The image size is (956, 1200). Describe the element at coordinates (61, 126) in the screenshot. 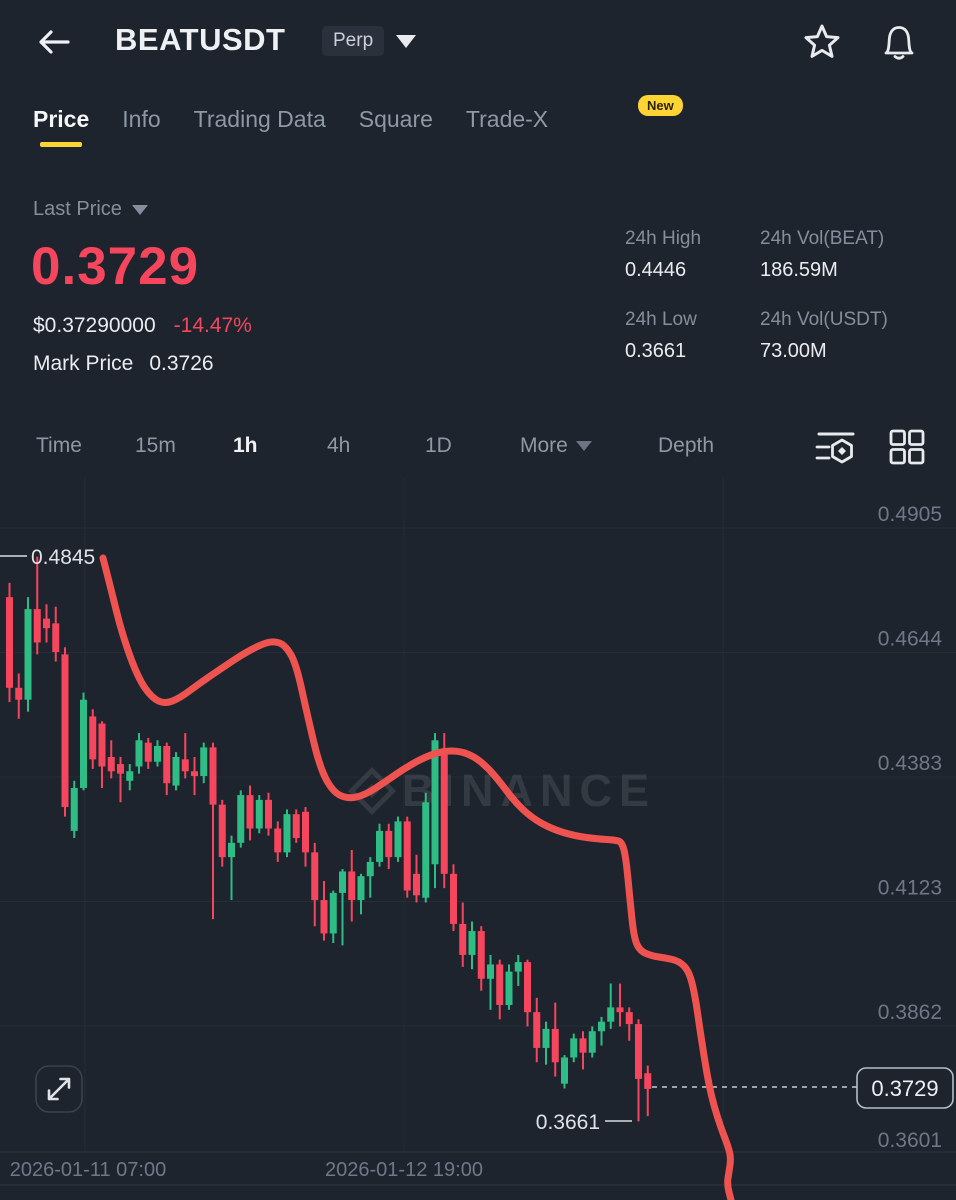

I see `tab-price: Price` at that location.